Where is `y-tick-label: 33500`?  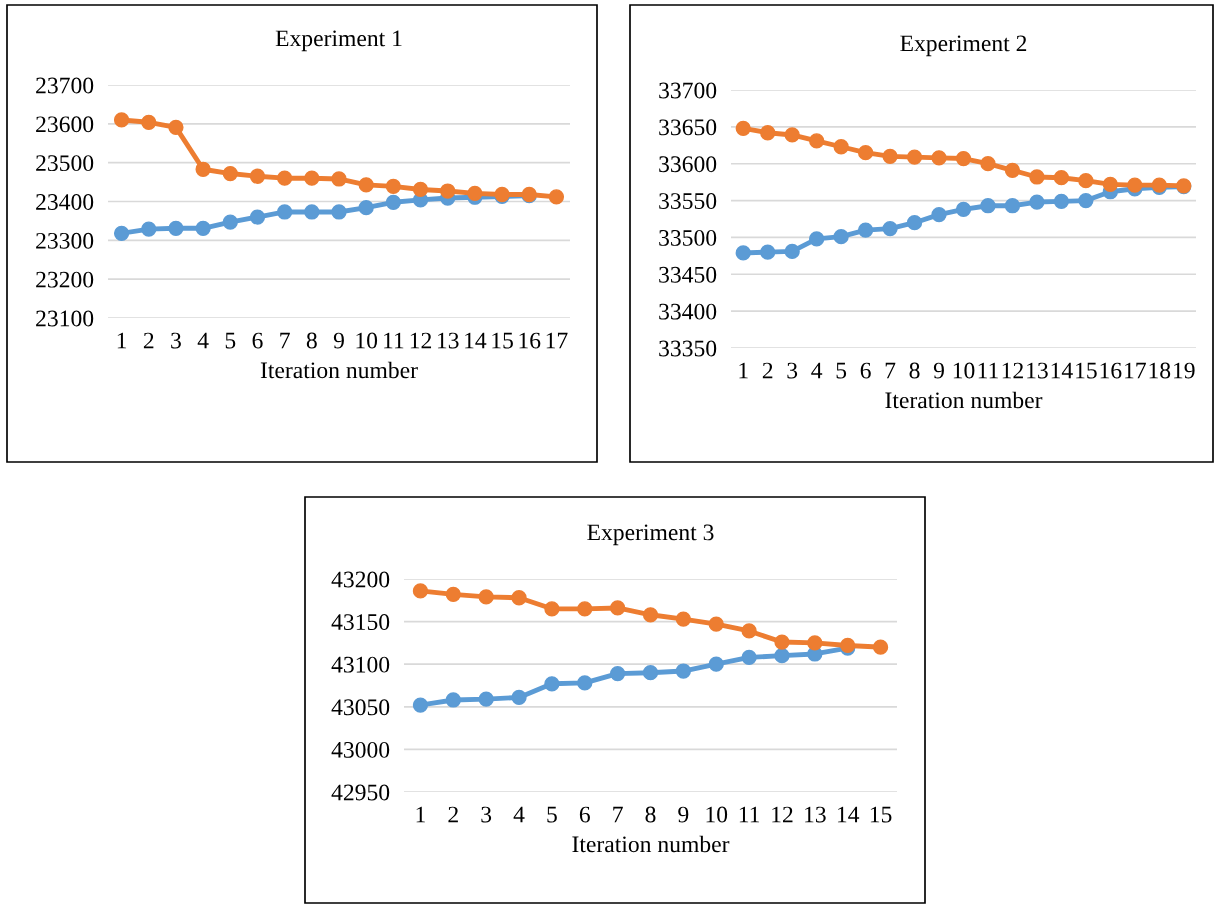 y-tick-label: 33500 is located at coordinates (688, 237).